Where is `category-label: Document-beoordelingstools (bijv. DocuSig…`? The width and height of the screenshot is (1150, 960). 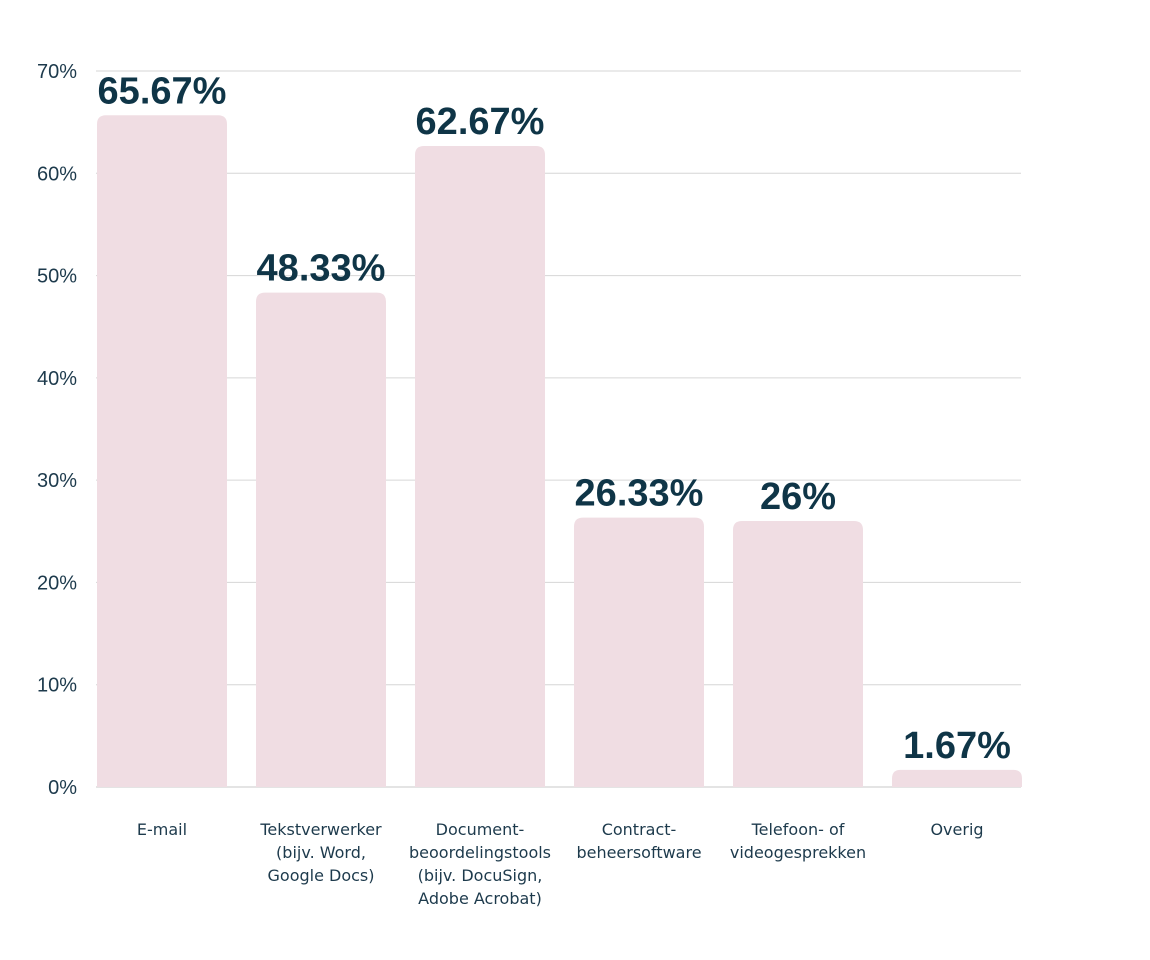 category-label: Document-beoordelingstools (bijv. DocuSig… is located at coordinates (480, 864).